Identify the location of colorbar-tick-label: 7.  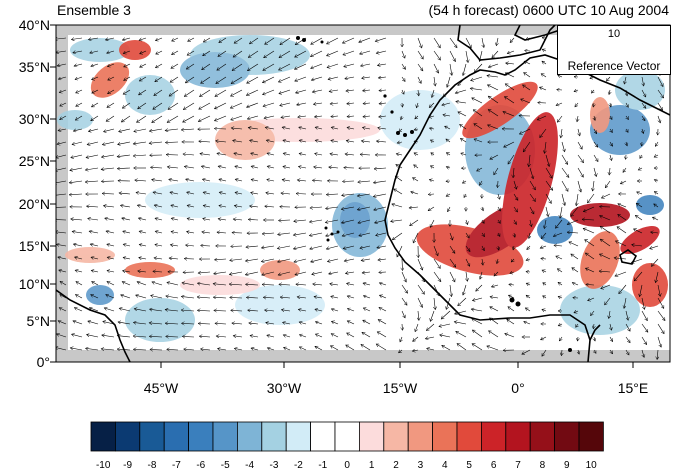
(518, 465).